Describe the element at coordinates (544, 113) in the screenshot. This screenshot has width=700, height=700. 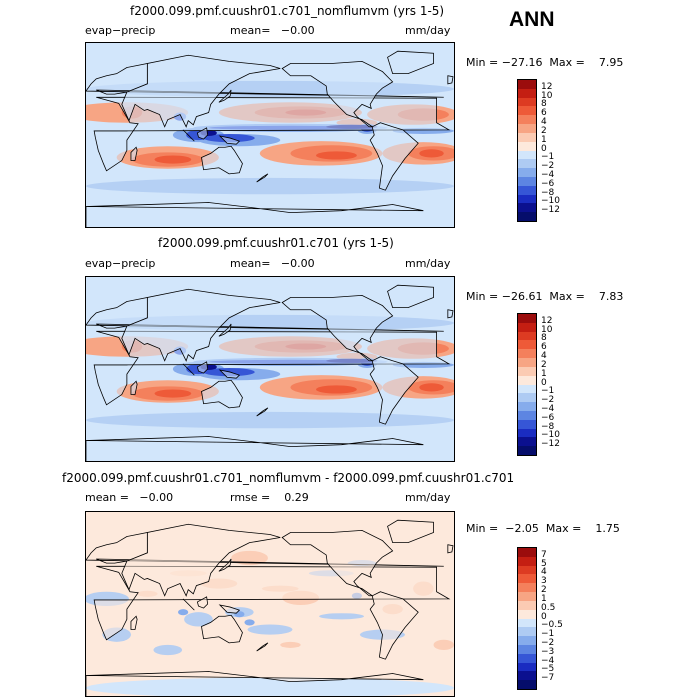
I see `colorbar-tick-label: 6` at that location.